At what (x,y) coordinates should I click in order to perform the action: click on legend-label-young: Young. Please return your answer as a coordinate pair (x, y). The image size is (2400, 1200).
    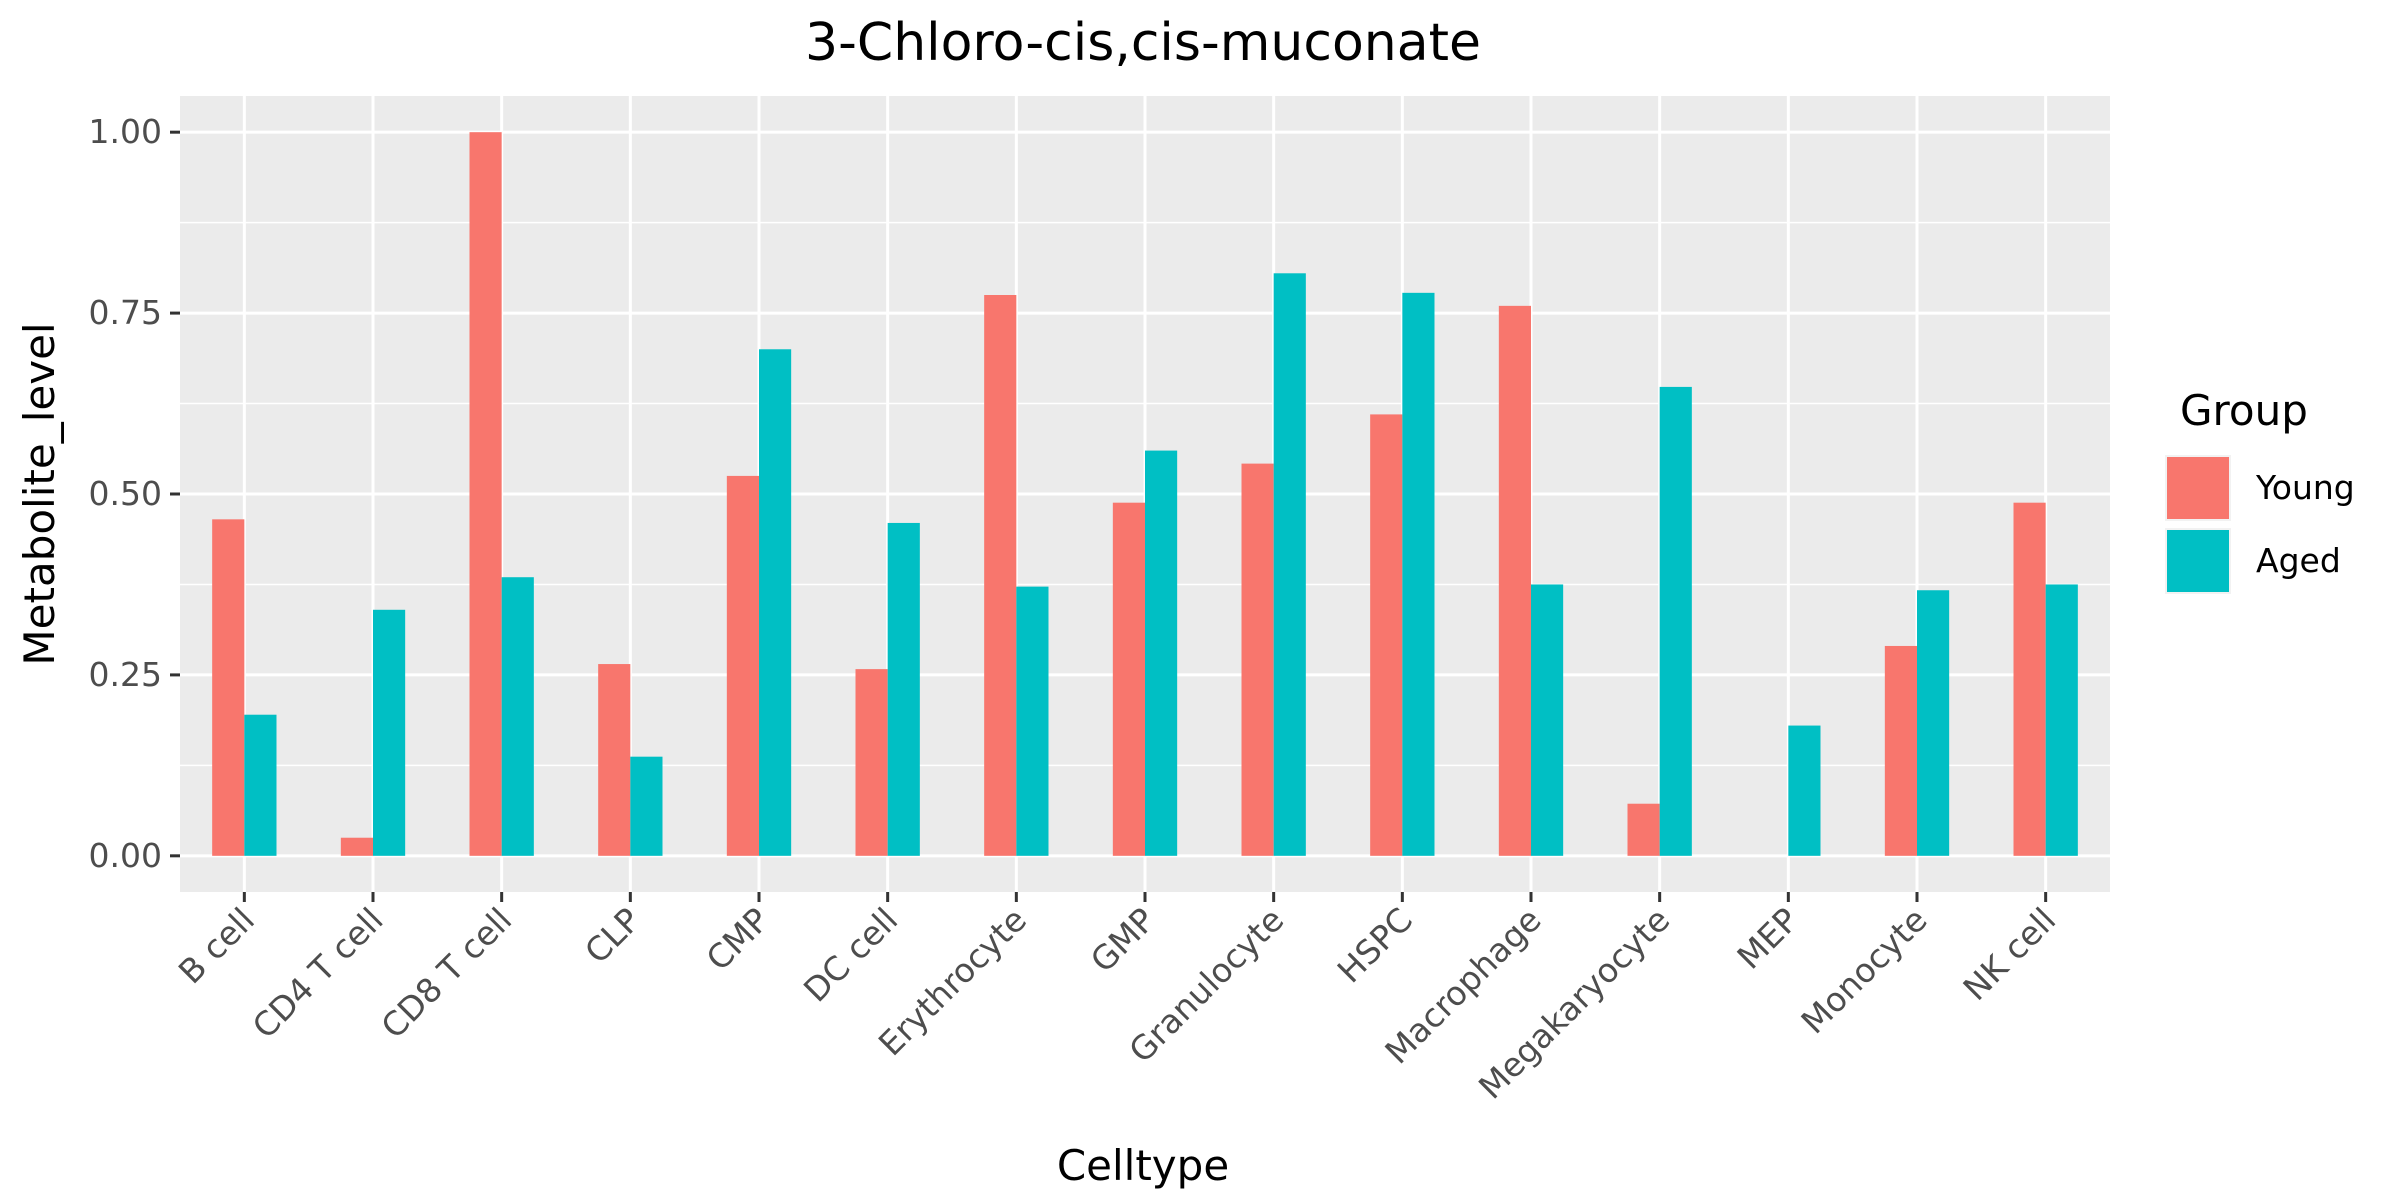
    Looking at the image, I should click on (2305, 487).